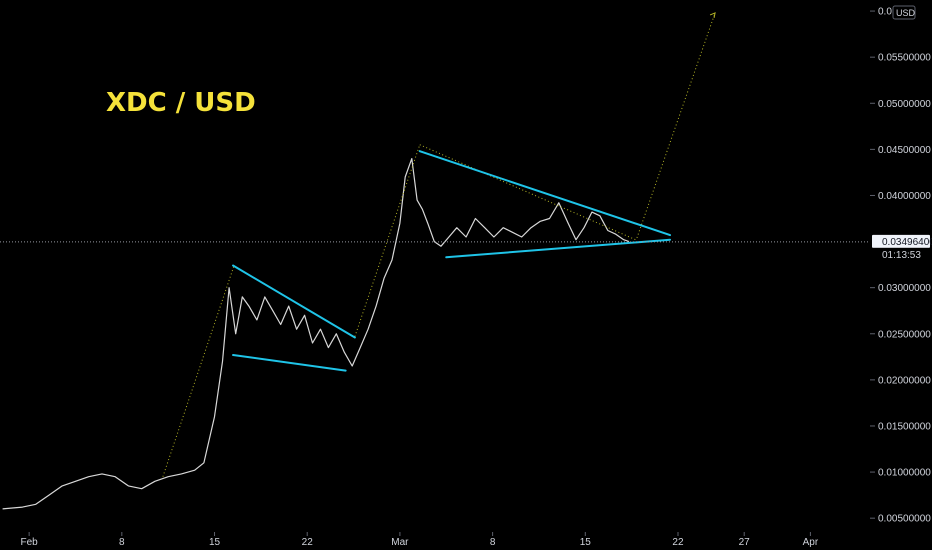 This screenshot has height=550, width=932. I want to click on currency-badge-box, so click(904, 12).